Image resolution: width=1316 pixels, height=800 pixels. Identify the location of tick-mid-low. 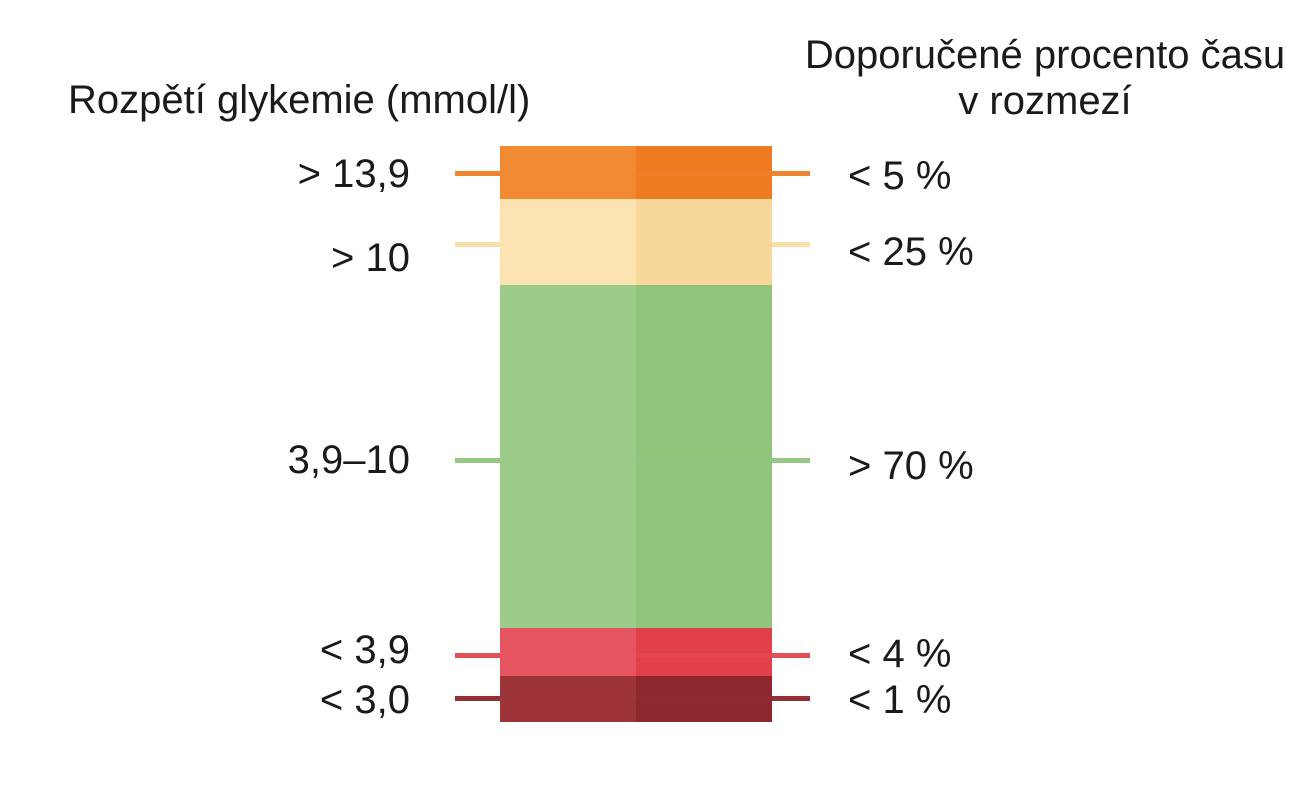
(704, 655).